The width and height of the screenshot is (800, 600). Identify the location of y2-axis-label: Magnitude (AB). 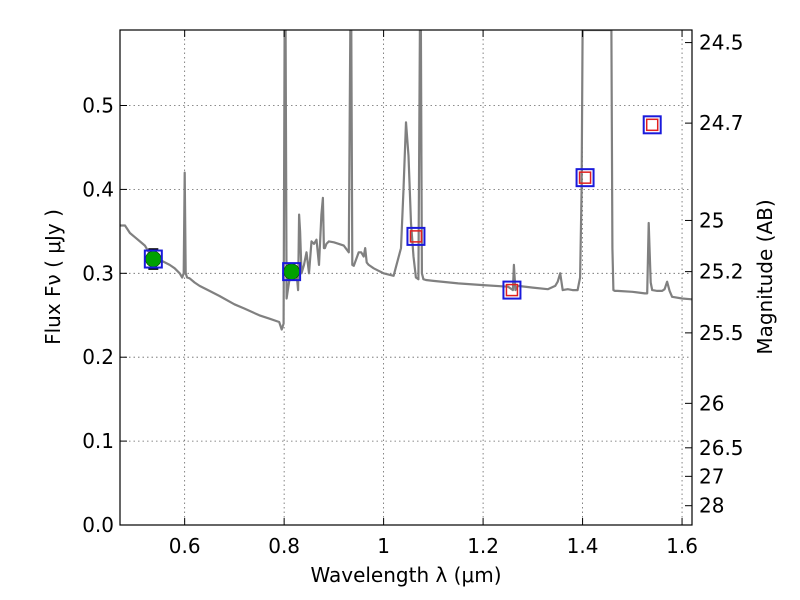
(765, 276).